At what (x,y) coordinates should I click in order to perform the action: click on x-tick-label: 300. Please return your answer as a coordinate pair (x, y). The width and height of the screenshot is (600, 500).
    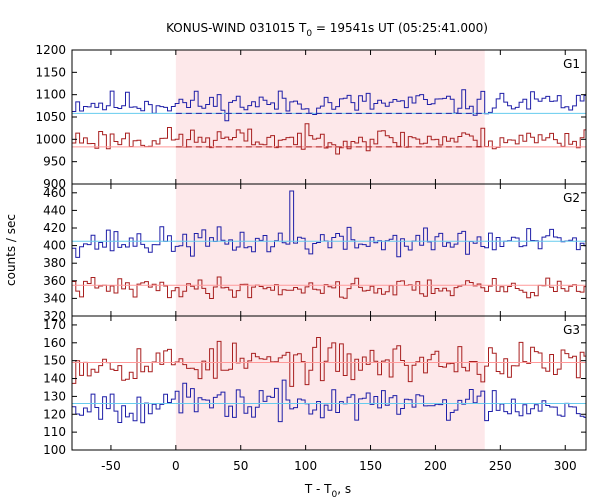
    Looking at the image, I should click on (565, 466).